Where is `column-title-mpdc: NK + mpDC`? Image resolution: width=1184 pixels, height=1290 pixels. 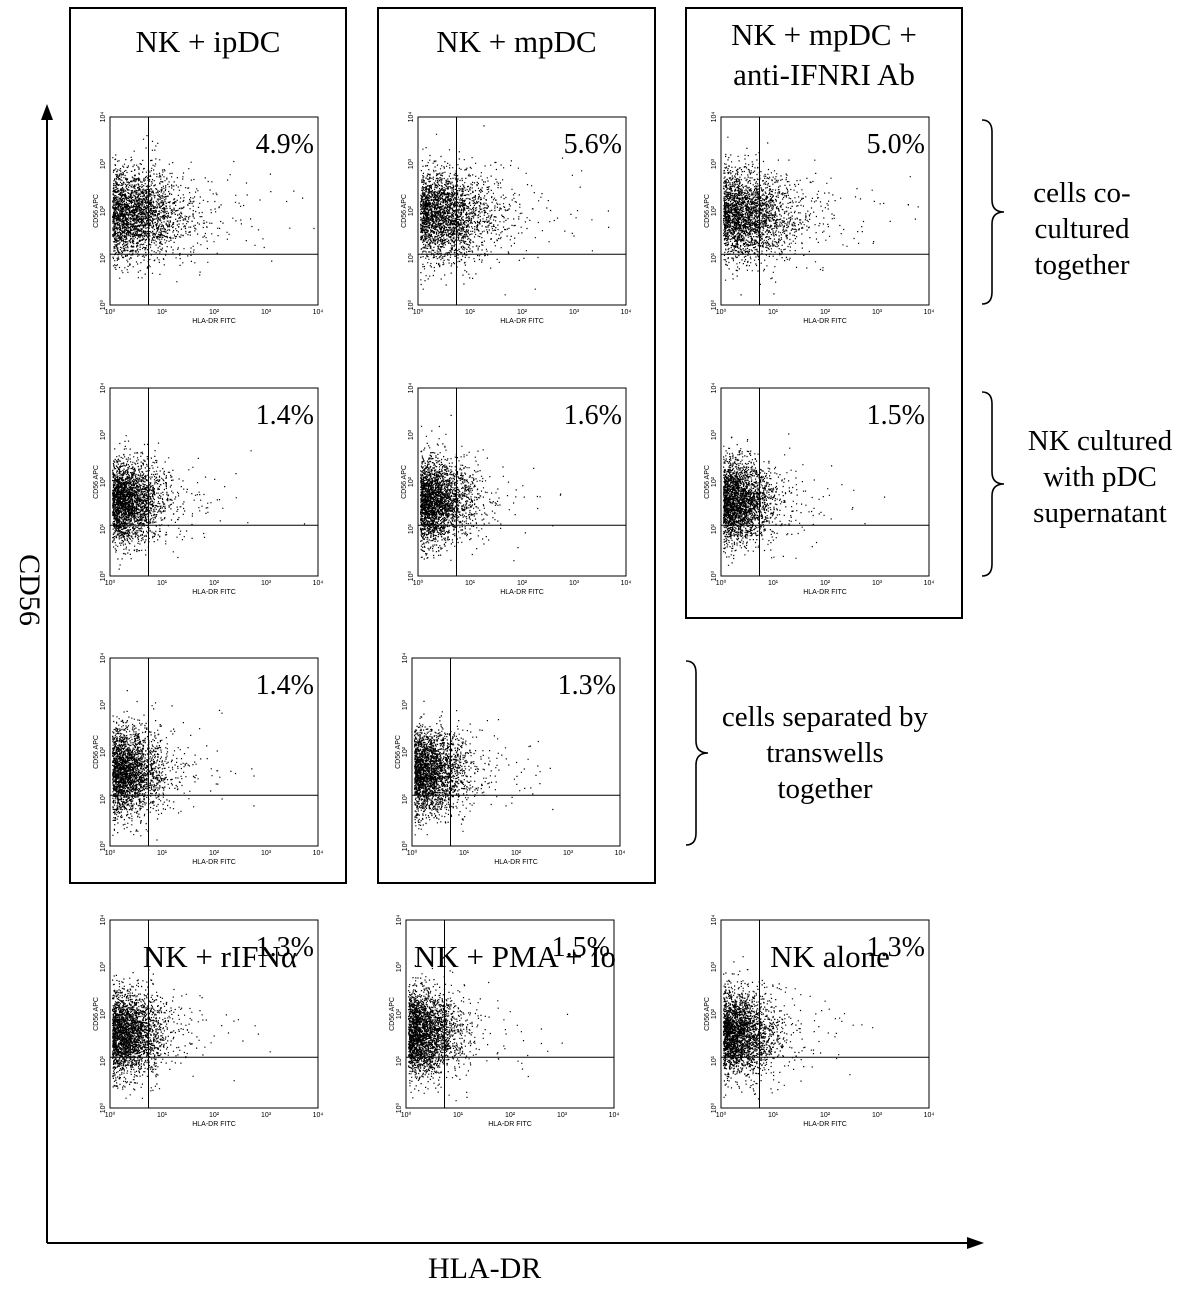
column-title-mpdc: NK + mpDC is located at coordinates (516, 41).